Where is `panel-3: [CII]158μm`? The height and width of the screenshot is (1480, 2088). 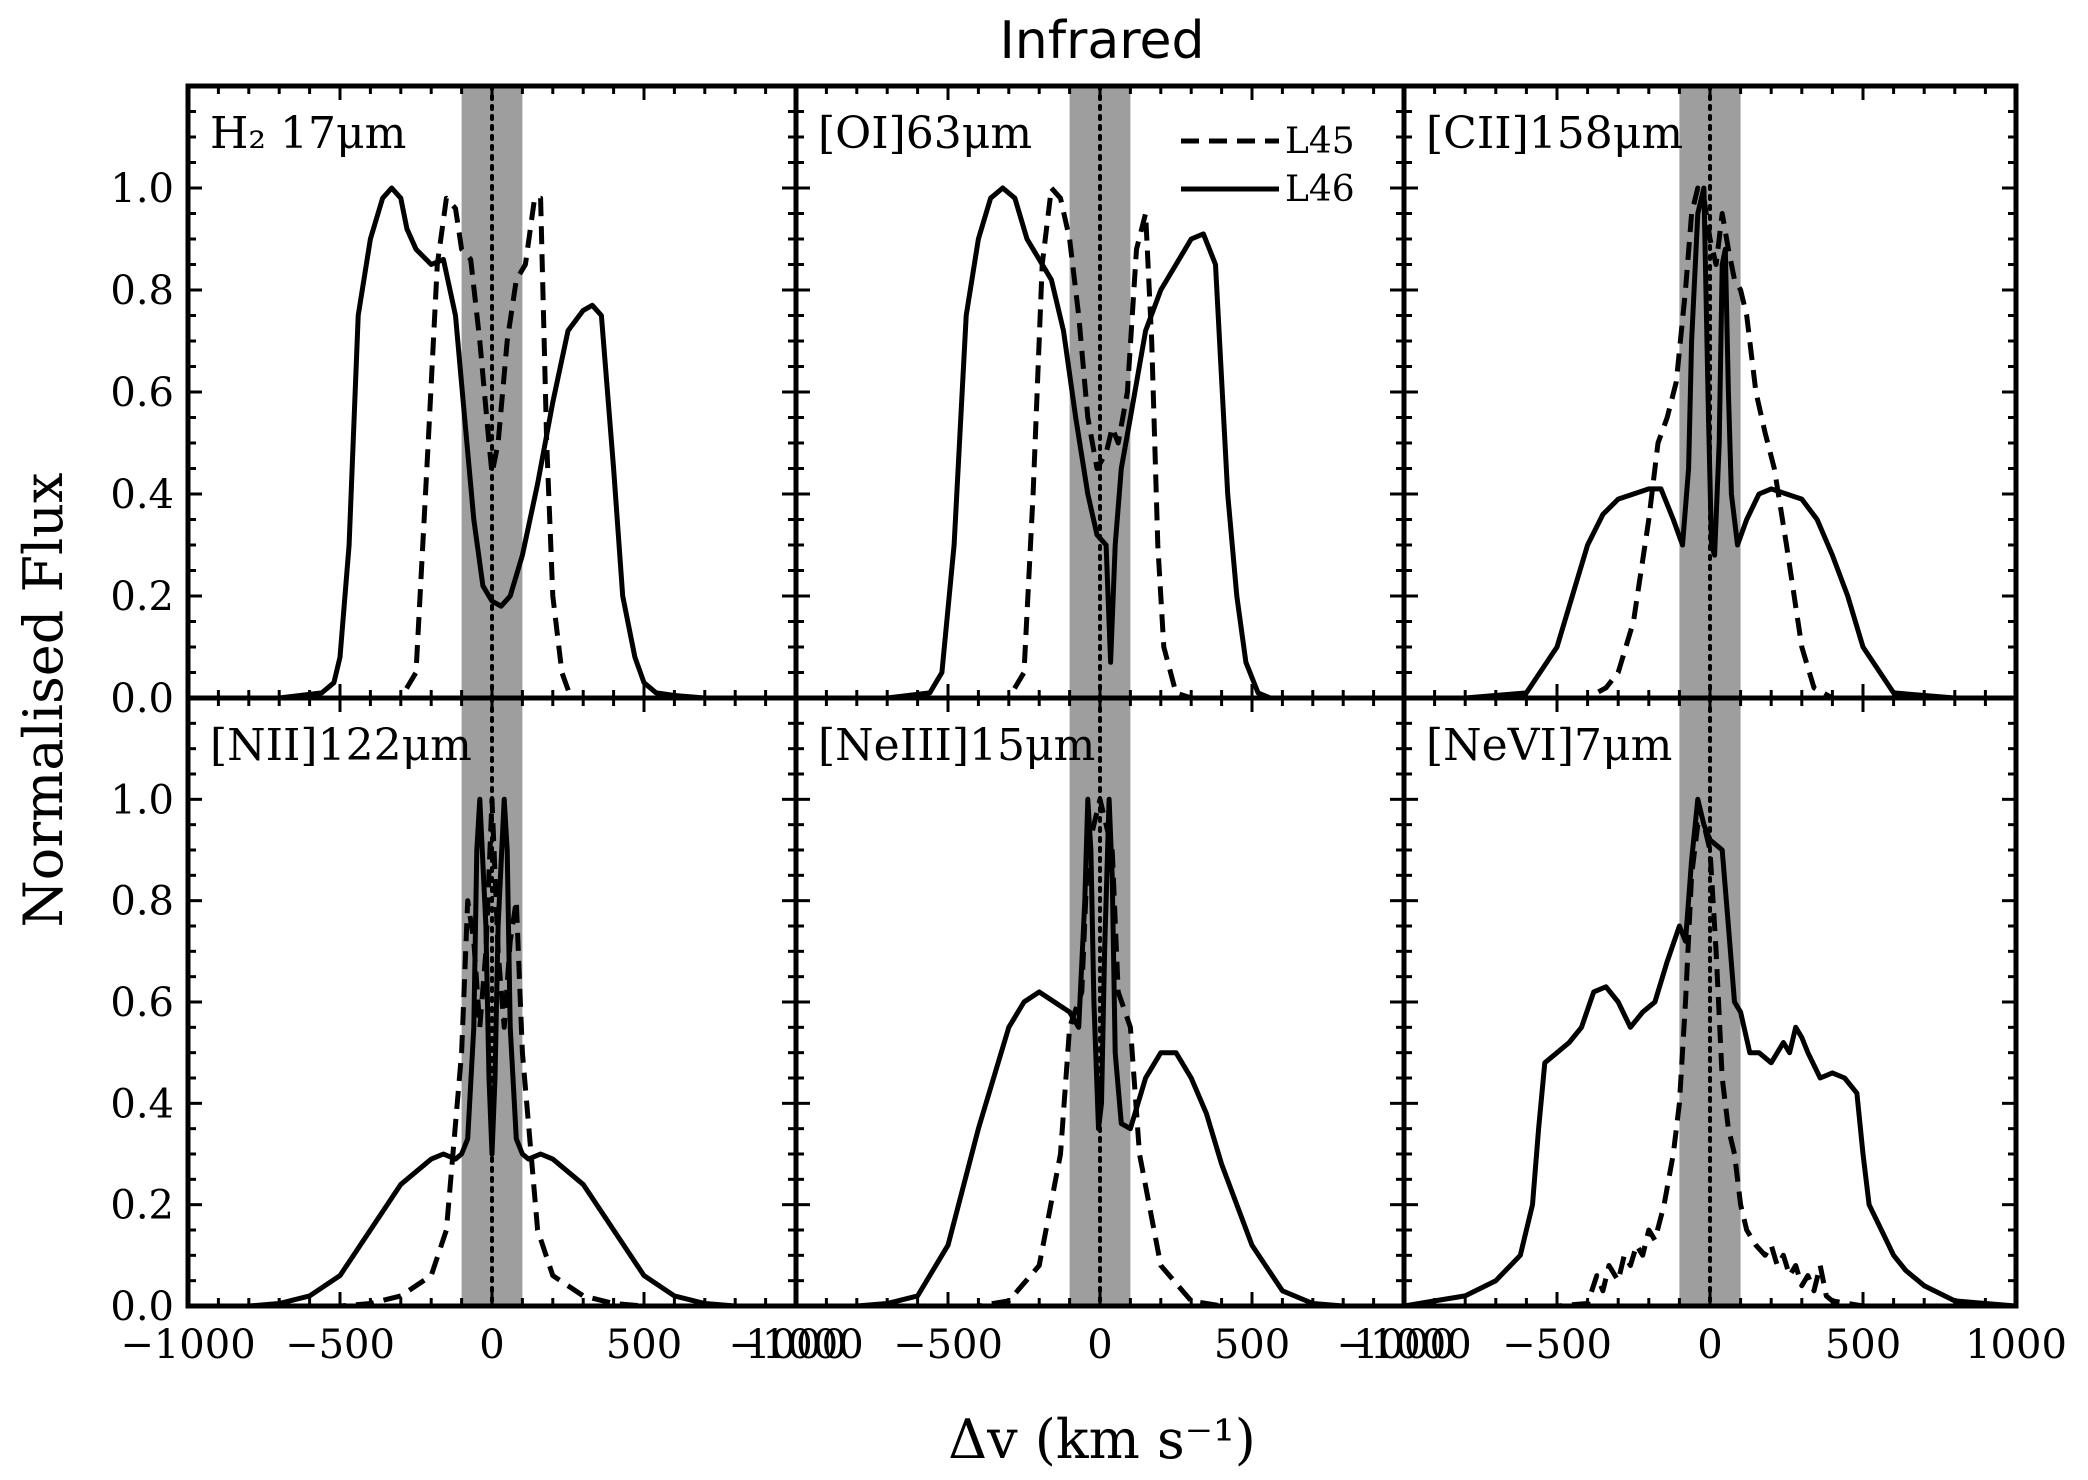
panel-3: [CII]158μm is located at coordinates (1710, 392).